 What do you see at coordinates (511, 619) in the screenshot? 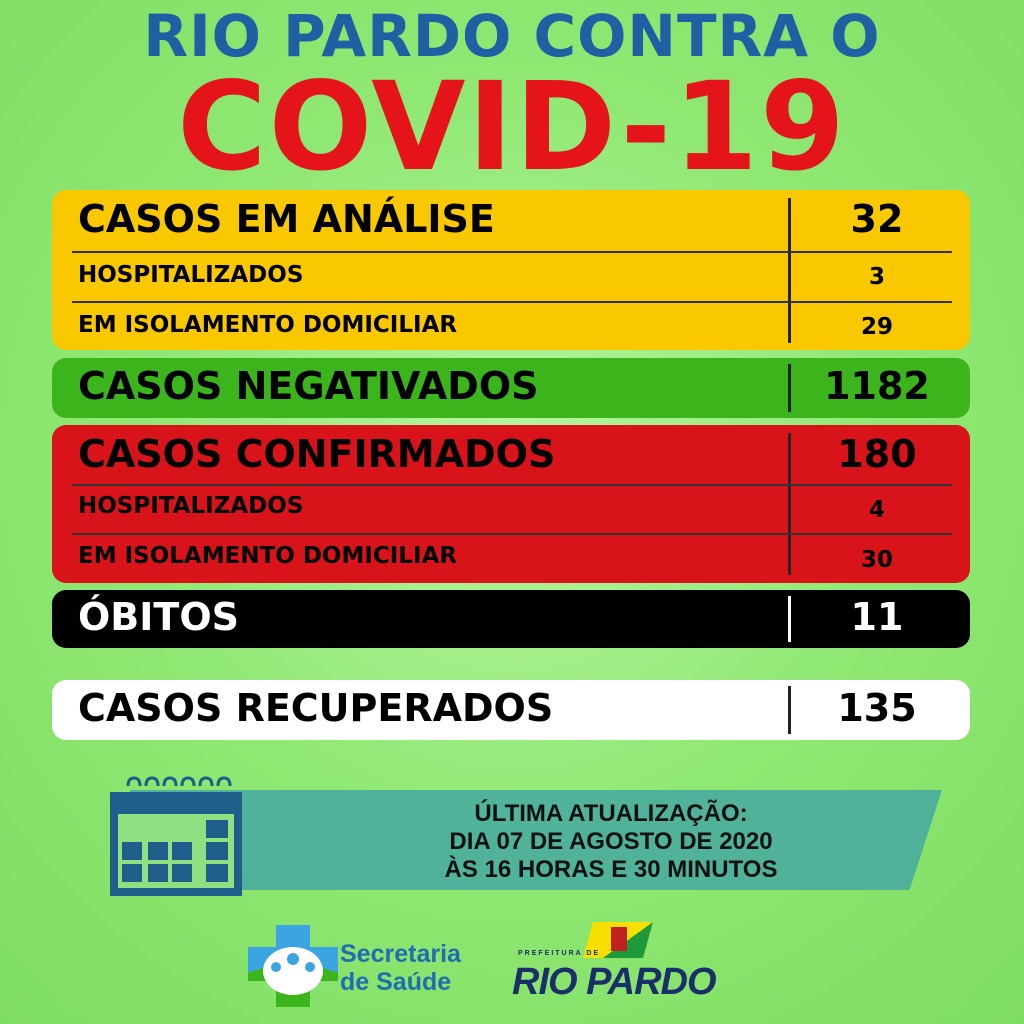
I see `deaths-box: ÓBITOS 11` at bounding box center [511, 619].